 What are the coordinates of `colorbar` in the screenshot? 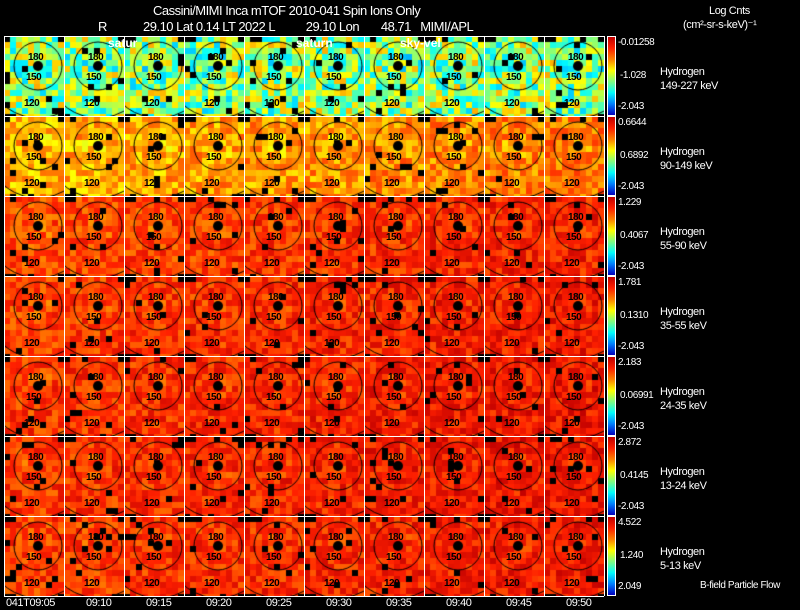 It's located at (611, 556).